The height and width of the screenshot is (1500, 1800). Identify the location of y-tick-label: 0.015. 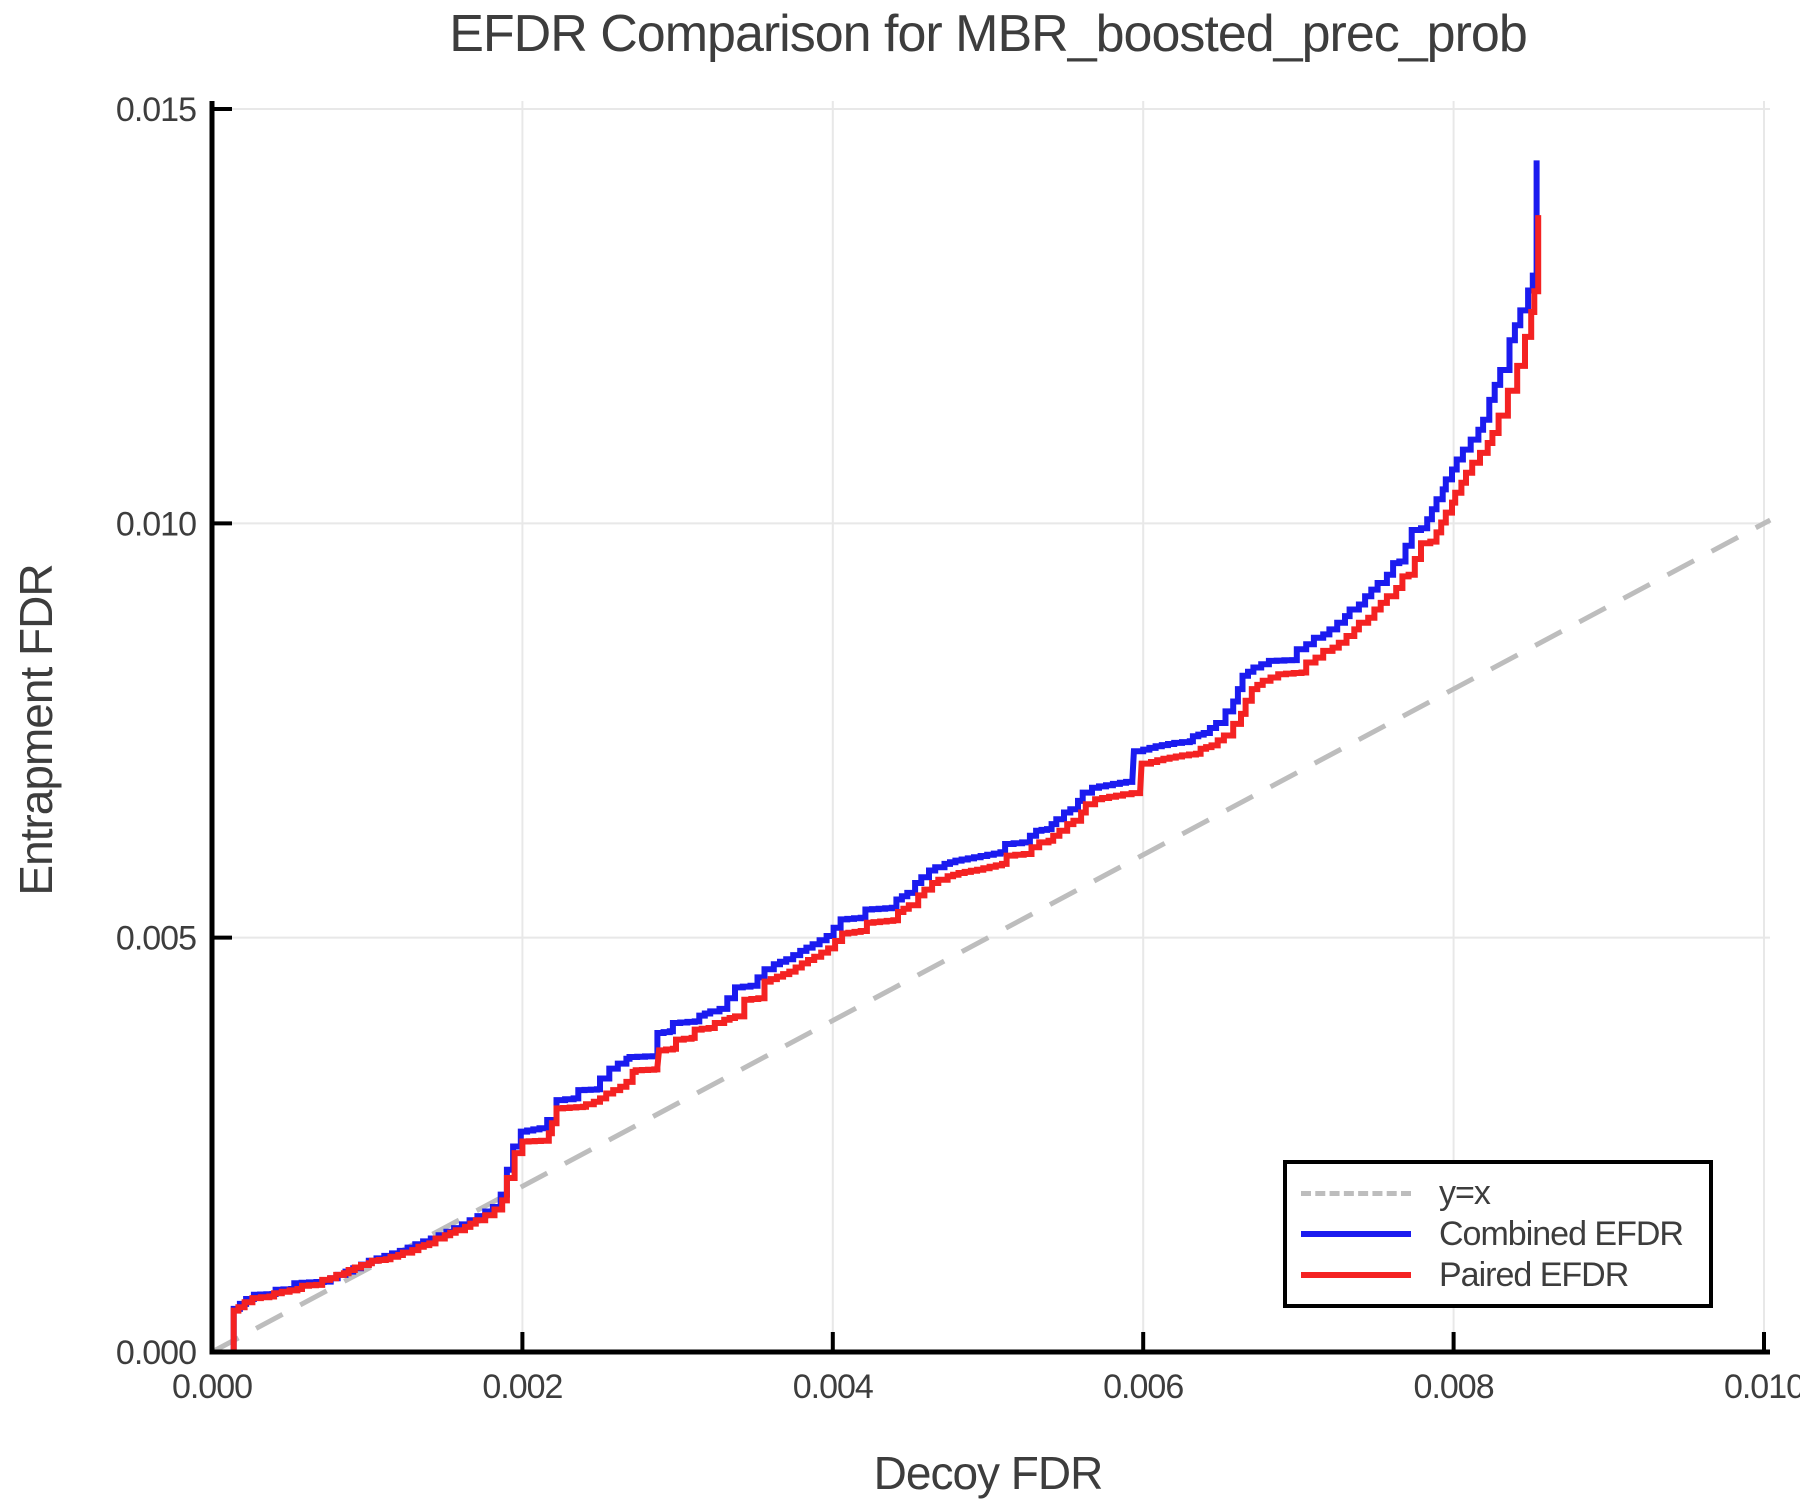
(156, 110).